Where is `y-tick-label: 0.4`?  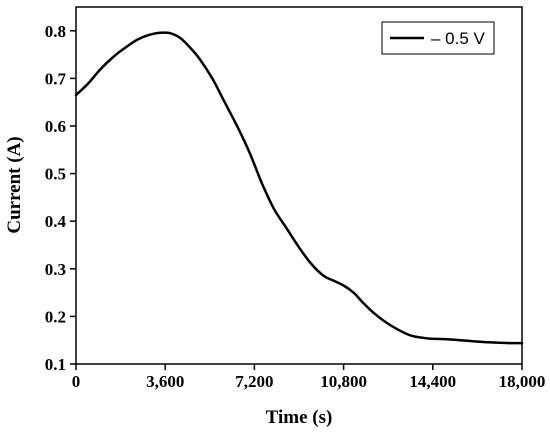 y-tick-label: 0.4 is located at coordinates (56, 221).